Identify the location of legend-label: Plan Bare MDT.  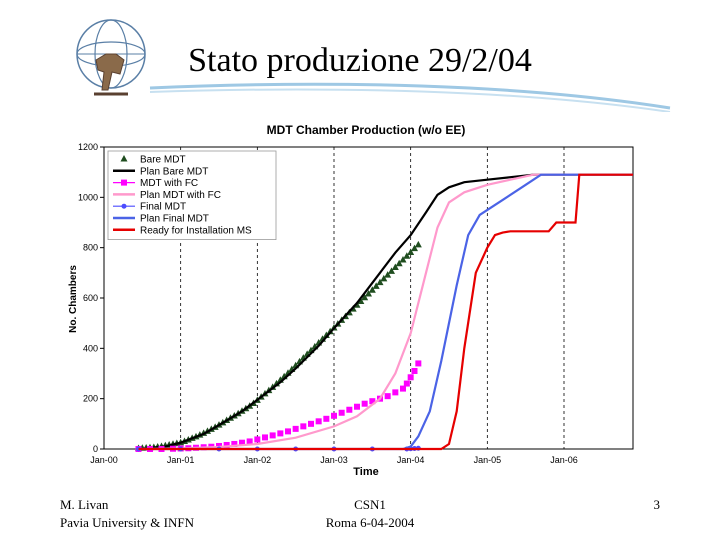
(174, 171).